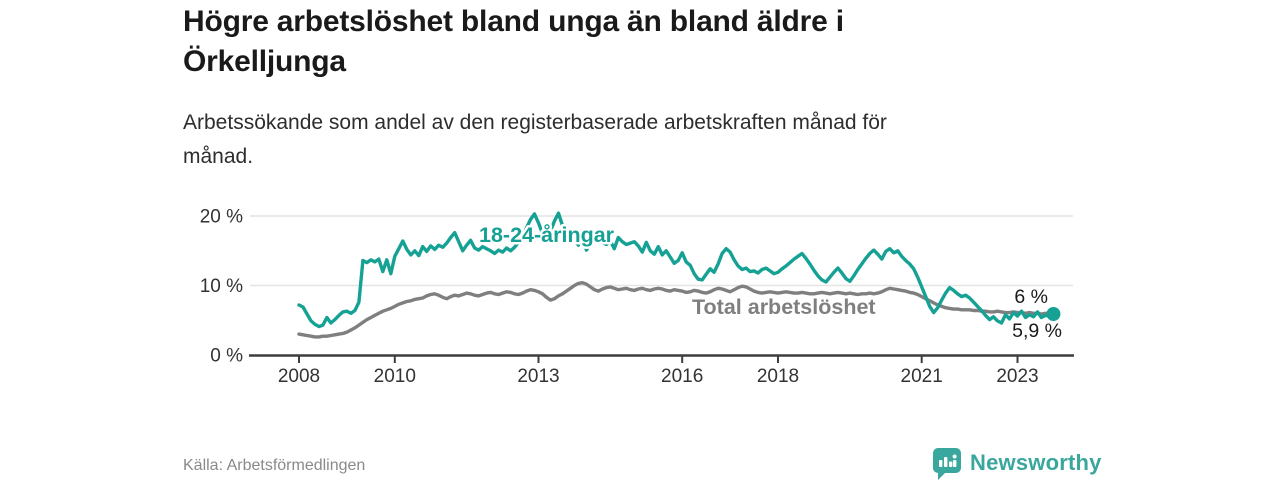  Describe the element at coordinates (221, 217) in the screenshot. I see `y-axis-tick-label: 20 %` at that location.